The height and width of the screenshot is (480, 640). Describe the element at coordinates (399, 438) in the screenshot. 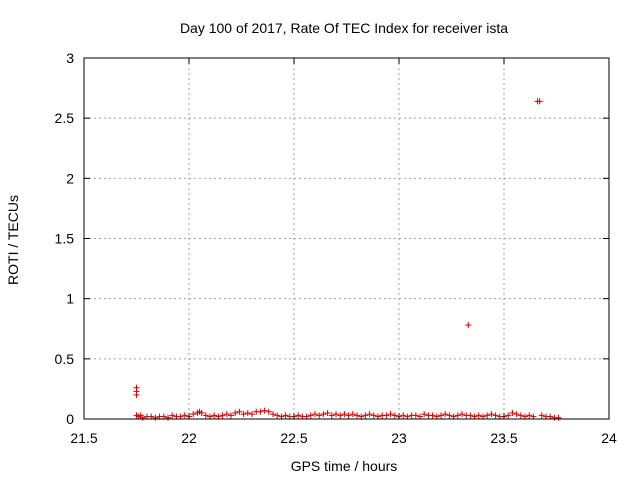

I see `x-tick-label: 23` at that location.